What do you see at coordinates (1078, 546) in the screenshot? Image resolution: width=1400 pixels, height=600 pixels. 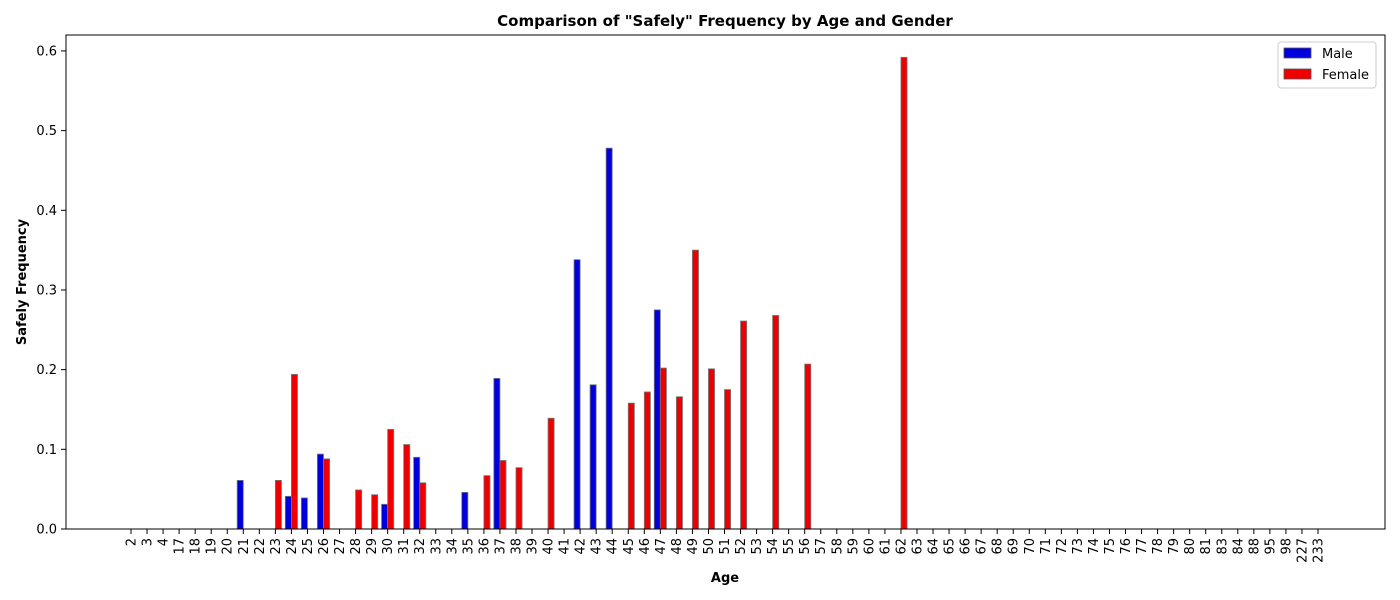 I see `x-tick-label: 73` at bounding box center [1078, 546].